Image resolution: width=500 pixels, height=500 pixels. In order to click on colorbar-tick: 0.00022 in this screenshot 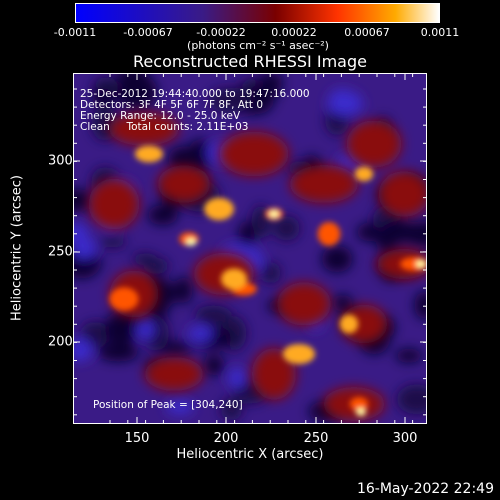, I will do `click(294, 32)`.